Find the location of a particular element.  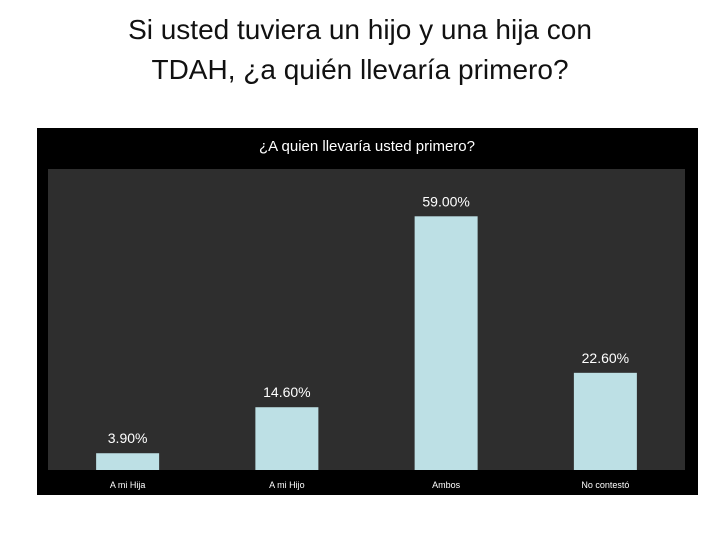

slide-title-line-2: TDAH, ¿a quién llevaría primero? is located at coordinates (360, 69).